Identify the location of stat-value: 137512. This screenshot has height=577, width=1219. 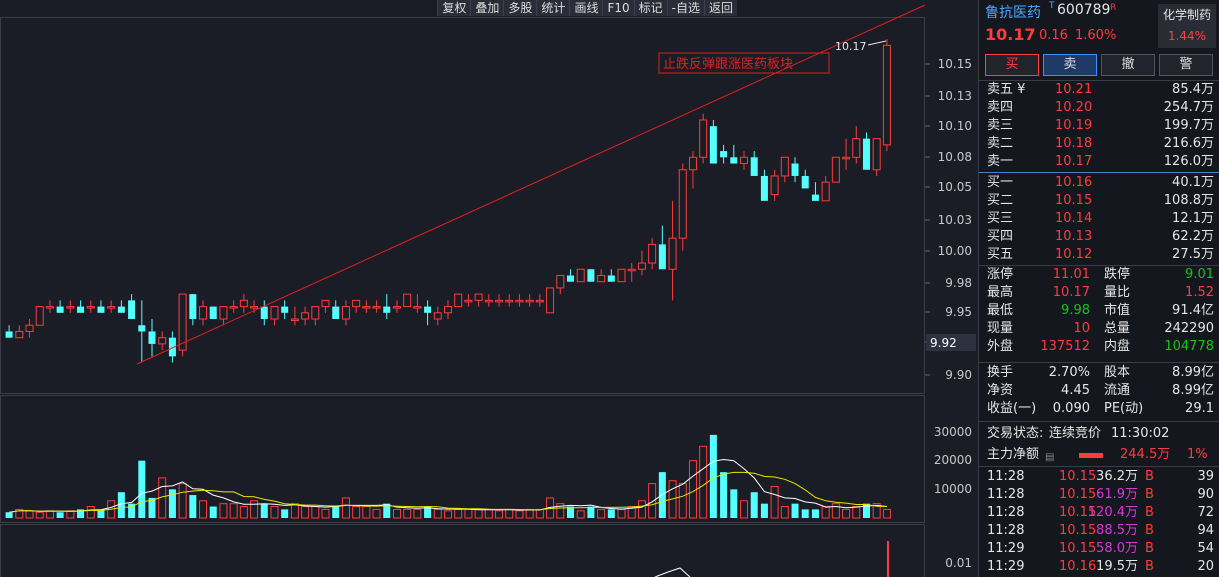
(1065, 346).